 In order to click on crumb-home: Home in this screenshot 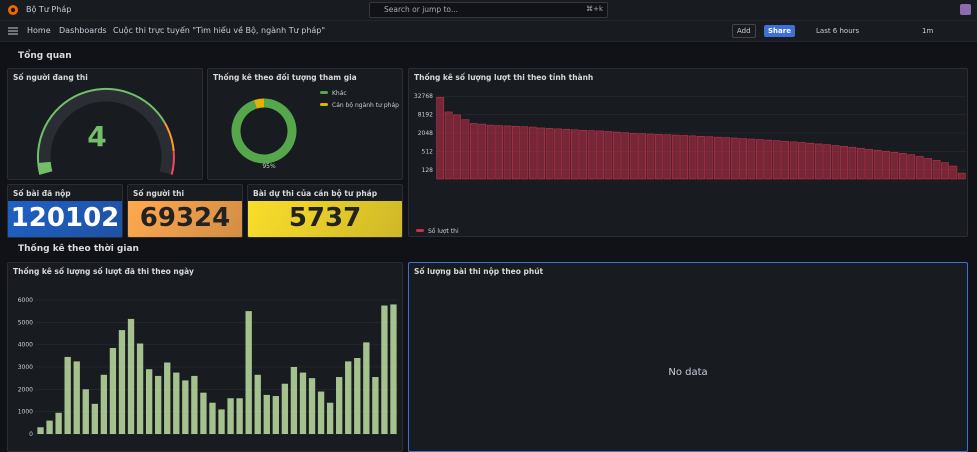, I will do `click(39, 30)`.